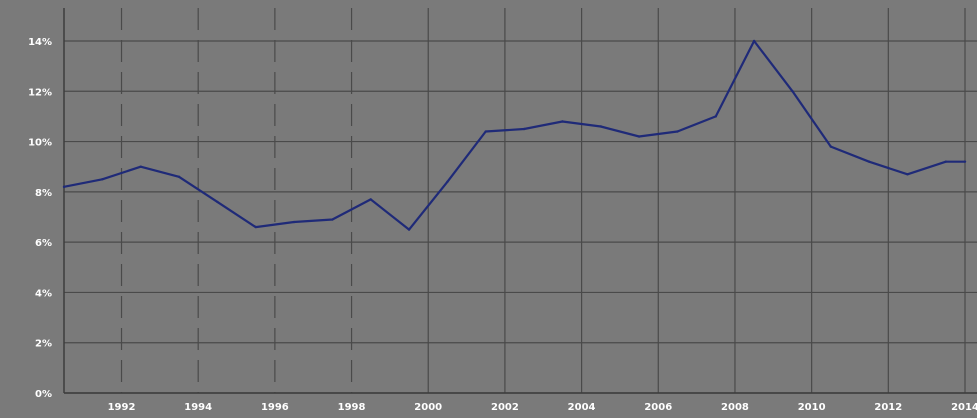  Describe the element at coordinates (122, 407) in the screenshot. I see `x-tick-label: 1992` at that location.